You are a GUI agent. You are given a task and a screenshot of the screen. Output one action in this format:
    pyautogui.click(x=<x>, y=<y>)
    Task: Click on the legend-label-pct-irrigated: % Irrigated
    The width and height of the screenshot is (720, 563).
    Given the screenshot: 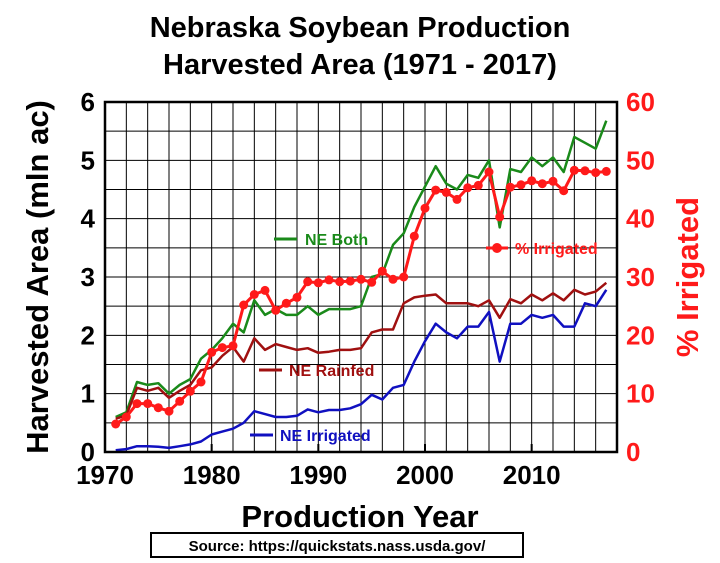 What is the action you would take?
    pyautogui.click(x=556, y=249)
    